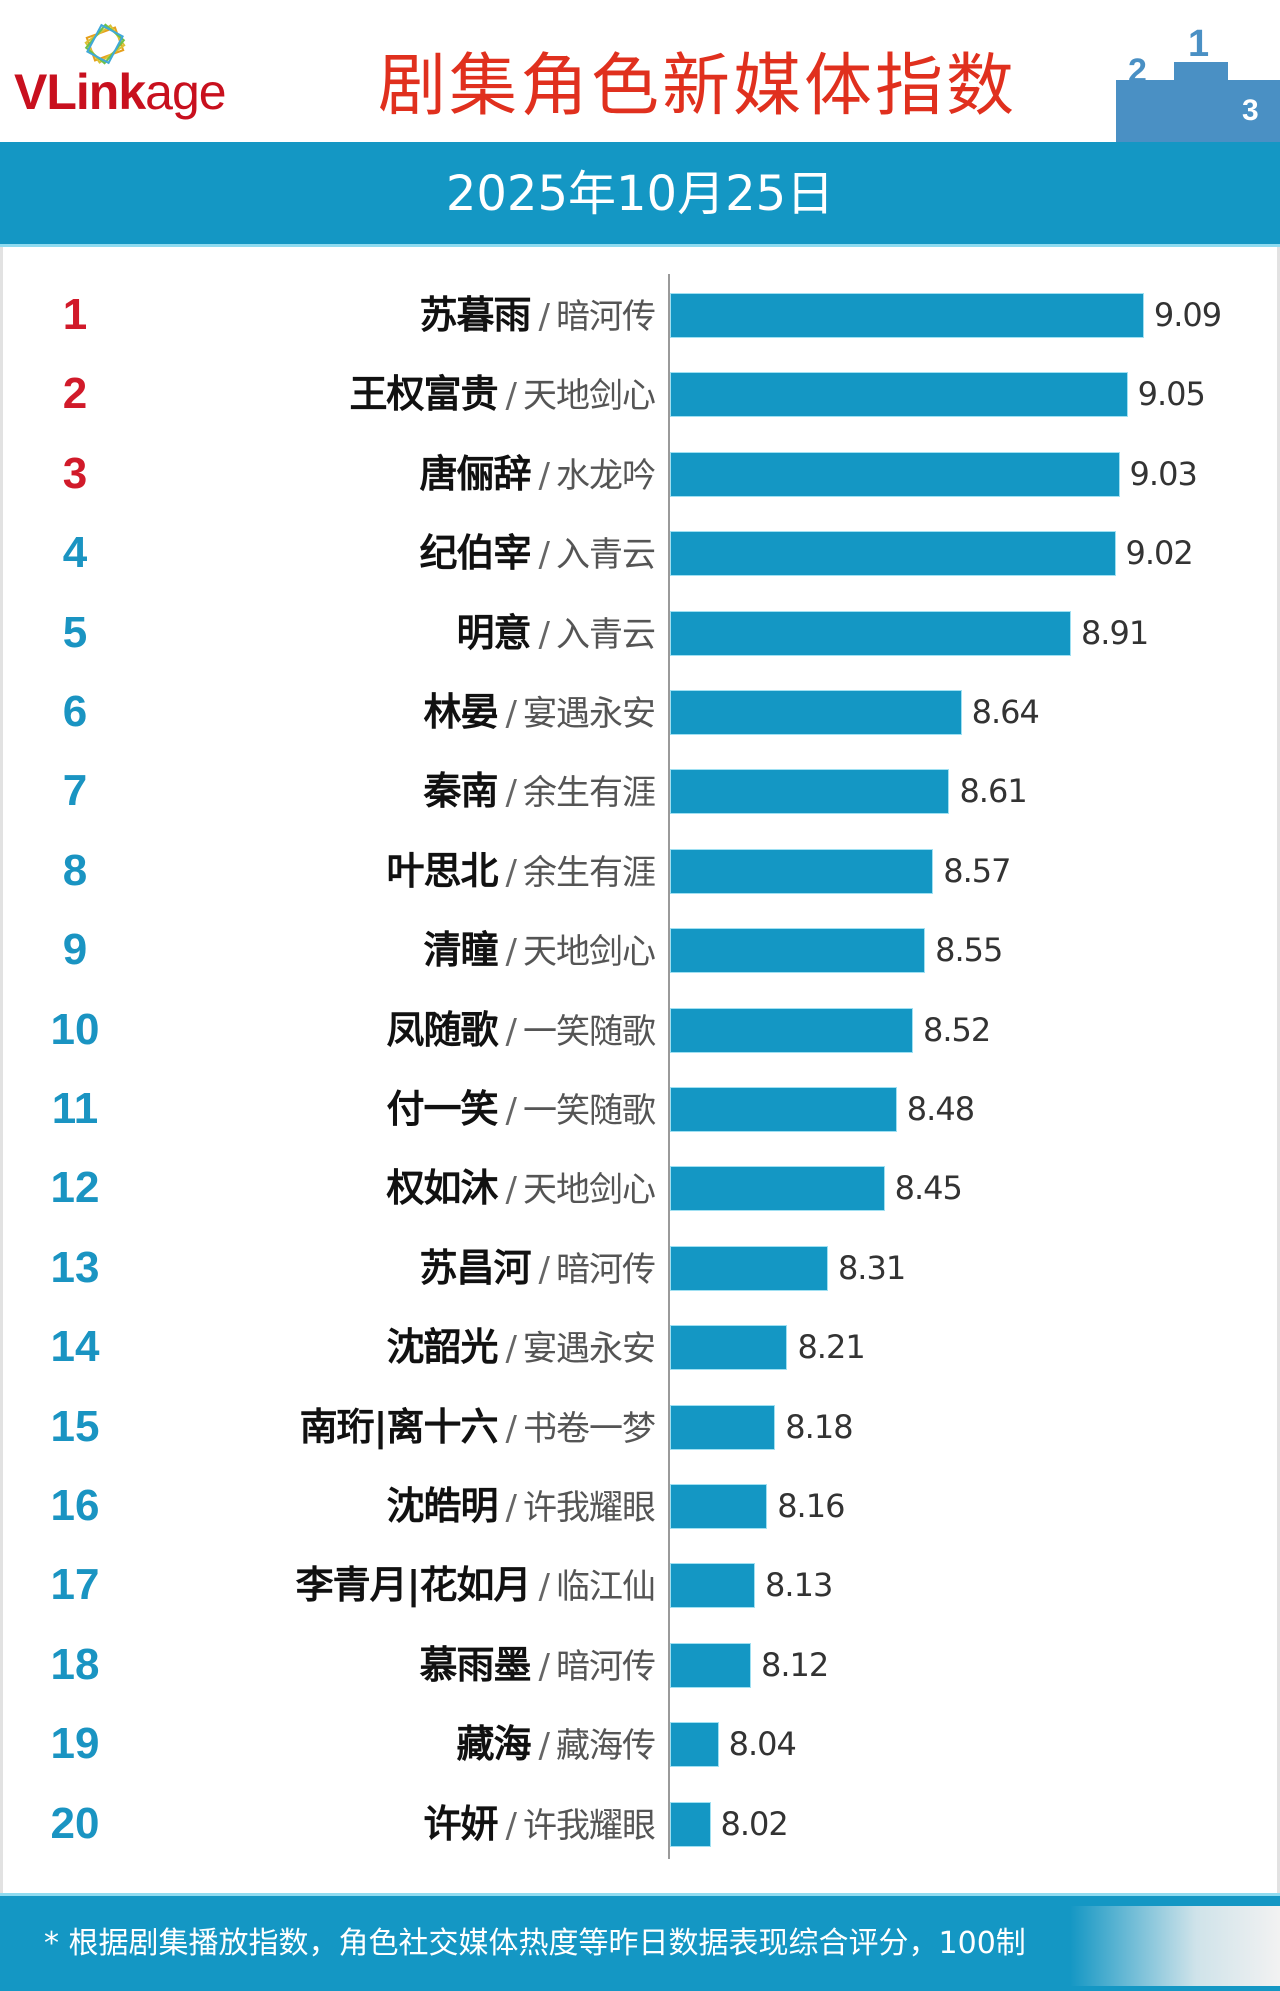 The height and width of the screenshot is (1991, 1280). Describe the element at coordinates (540, 950) in the screenshot. I see `row-label: 清瞳 / 天地剑心` at that location.